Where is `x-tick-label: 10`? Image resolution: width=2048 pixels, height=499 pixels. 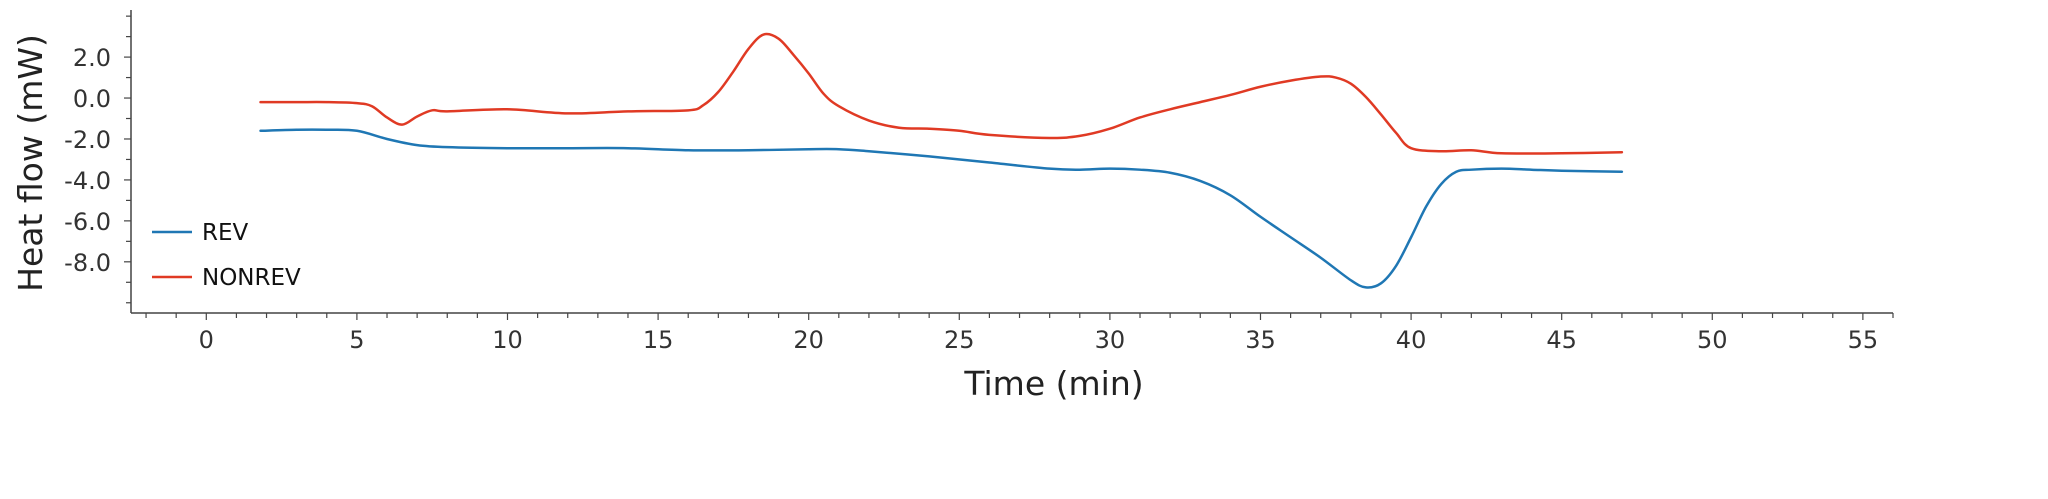
x-tick-label: 10 is located at coordinates (507, 340).